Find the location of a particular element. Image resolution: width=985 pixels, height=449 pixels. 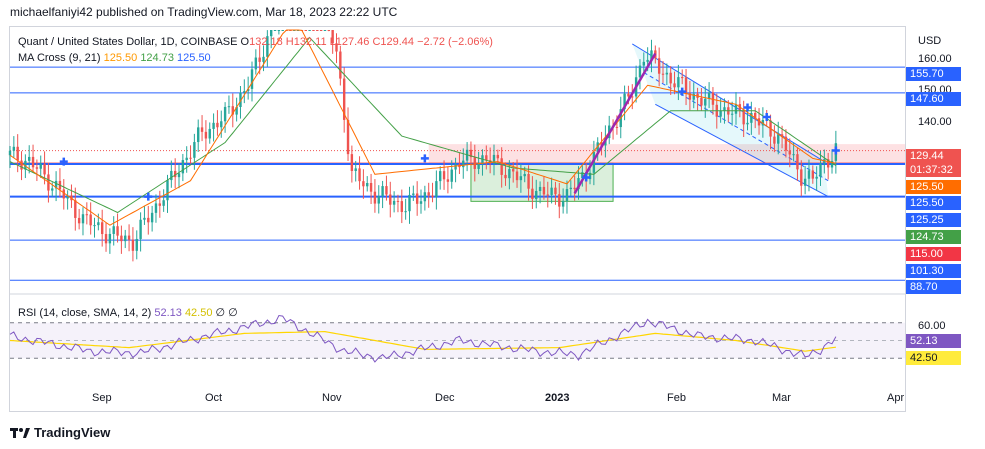

badge-last-price: 129.44 is located at coordinates (933, 156).